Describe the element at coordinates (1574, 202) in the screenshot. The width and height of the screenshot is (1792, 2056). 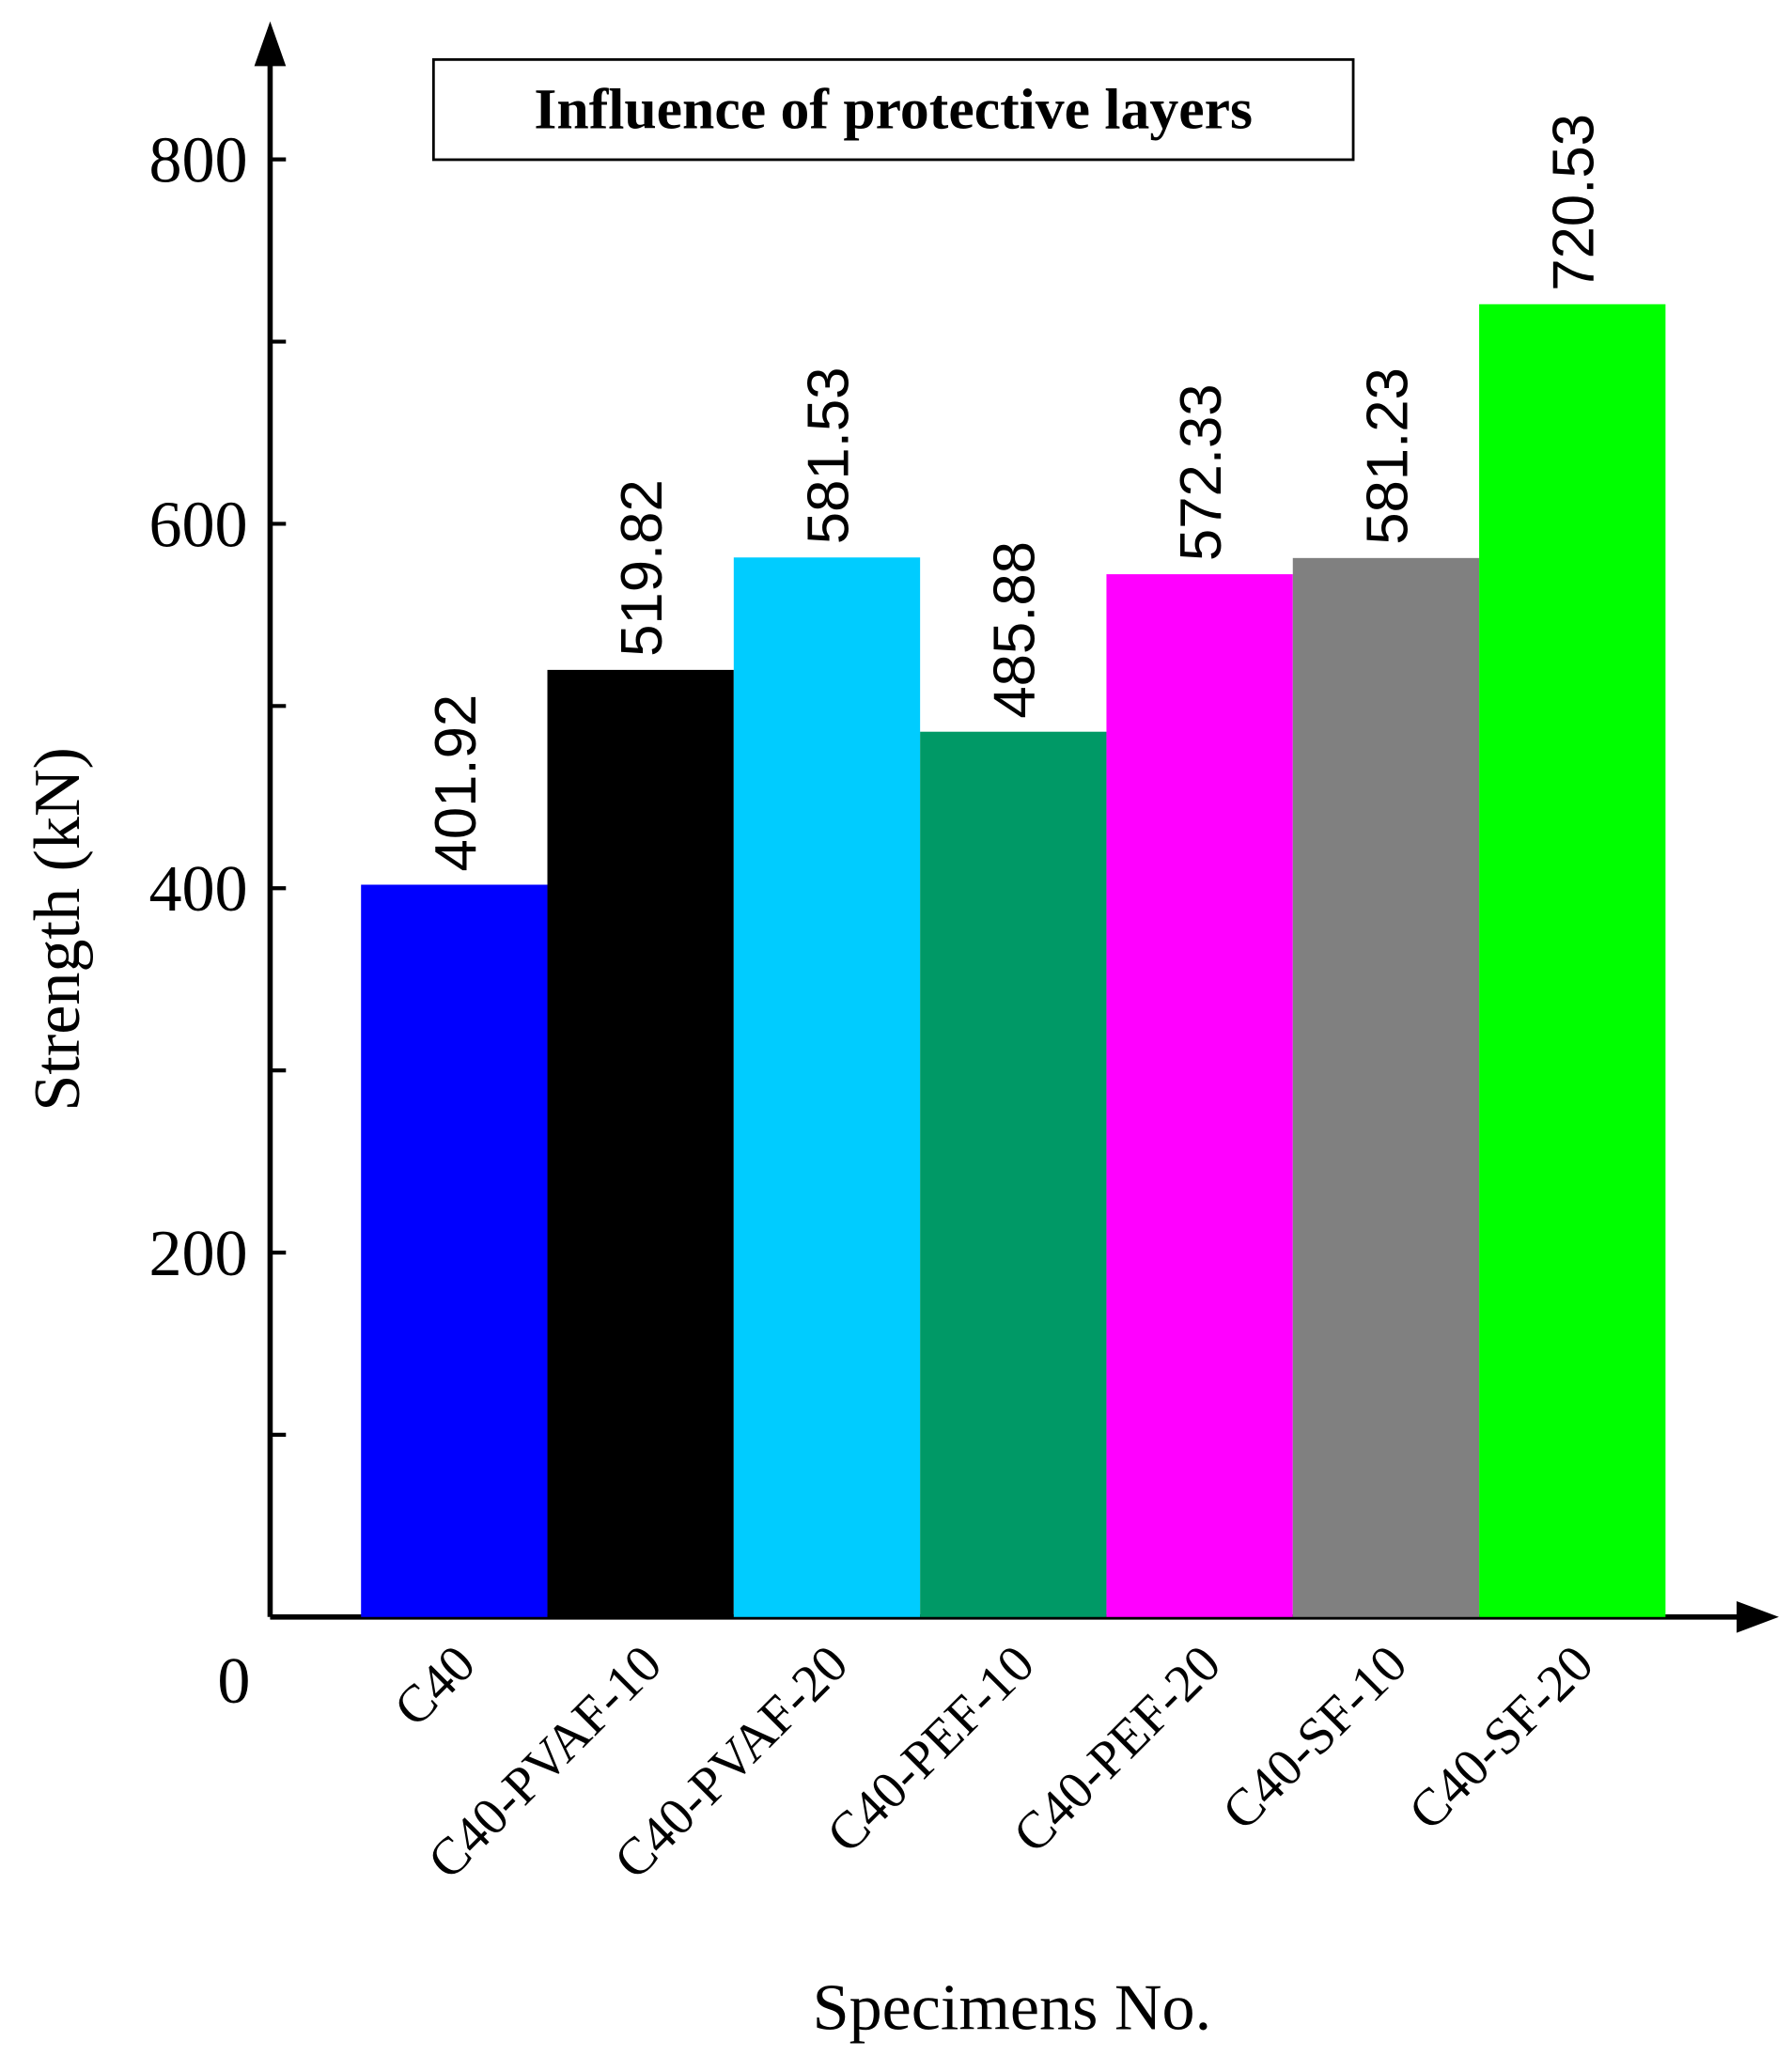
I see `value-label: 720.53` at that location.